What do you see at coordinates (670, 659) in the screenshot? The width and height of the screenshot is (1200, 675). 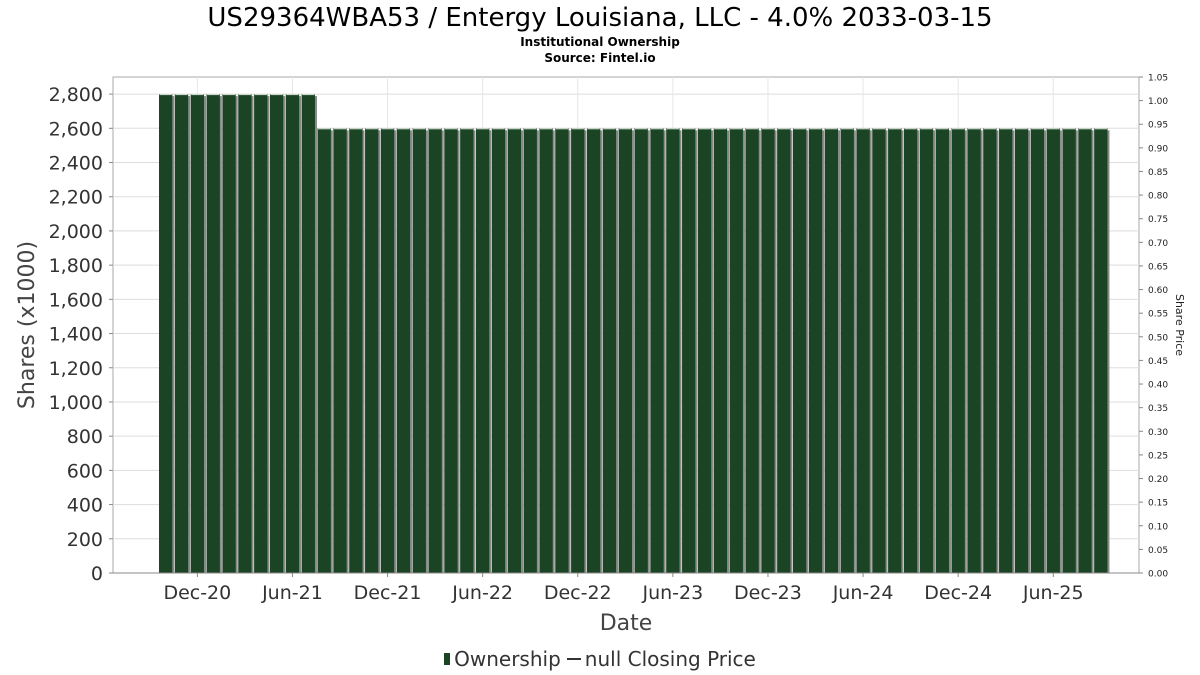 I see `legend-price-label: null Closing Price` at bounding box center [670, 659].